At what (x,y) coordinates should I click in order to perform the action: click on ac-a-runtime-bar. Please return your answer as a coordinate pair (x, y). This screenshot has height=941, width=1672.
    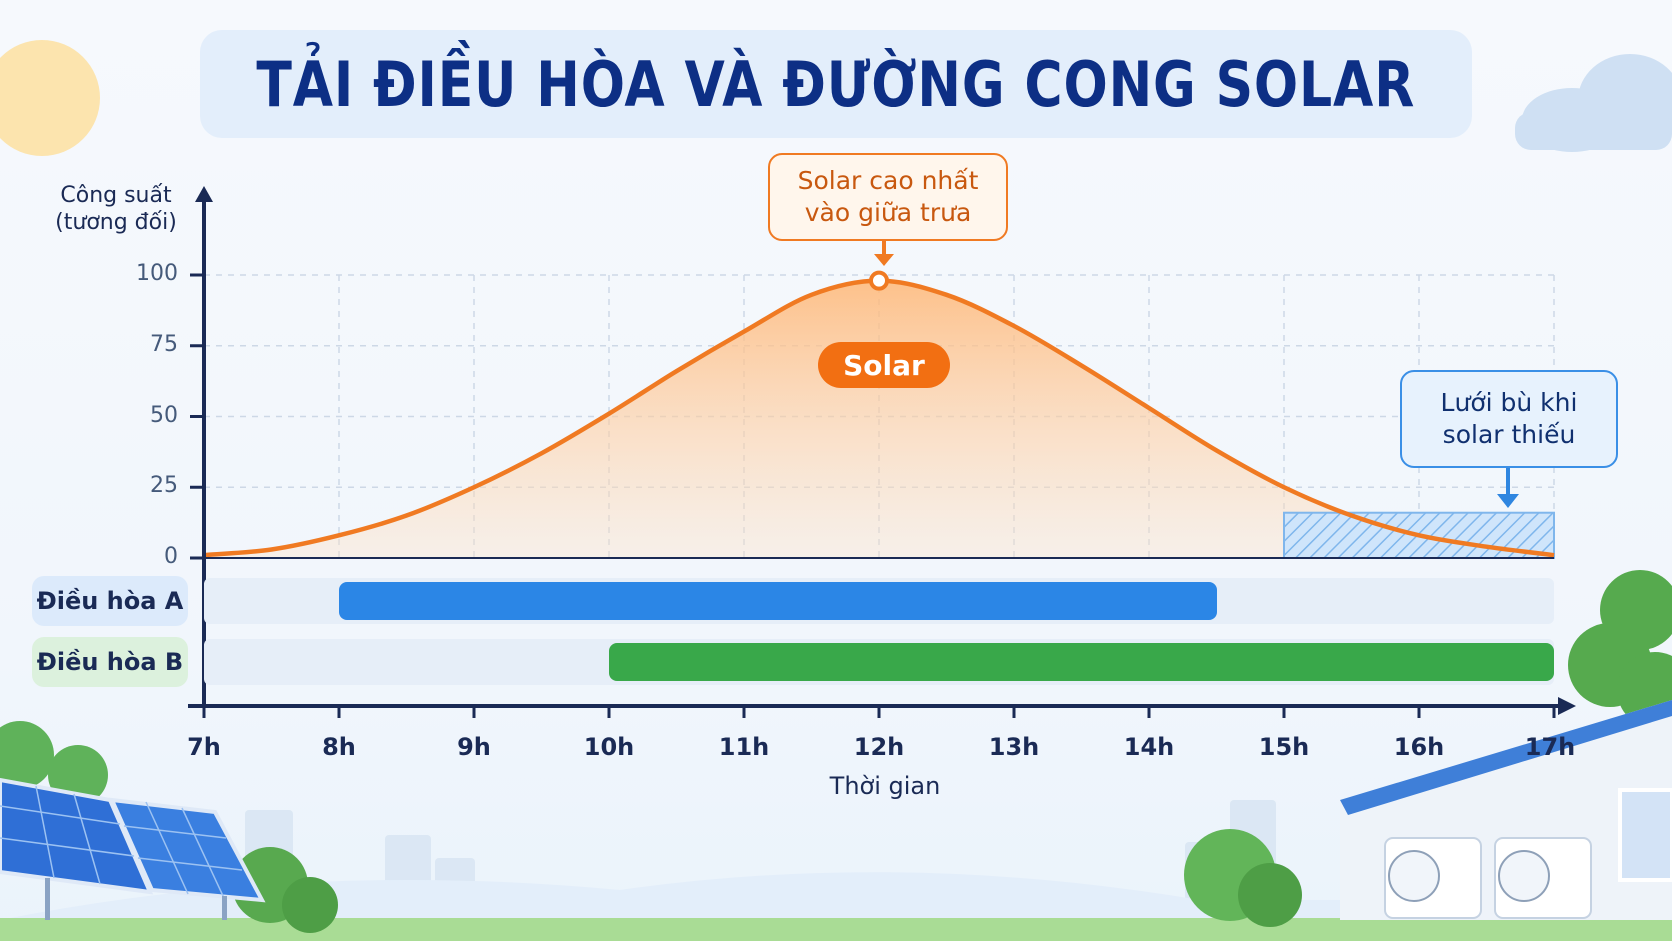
    Looking at the image, I should click on (778, 601).